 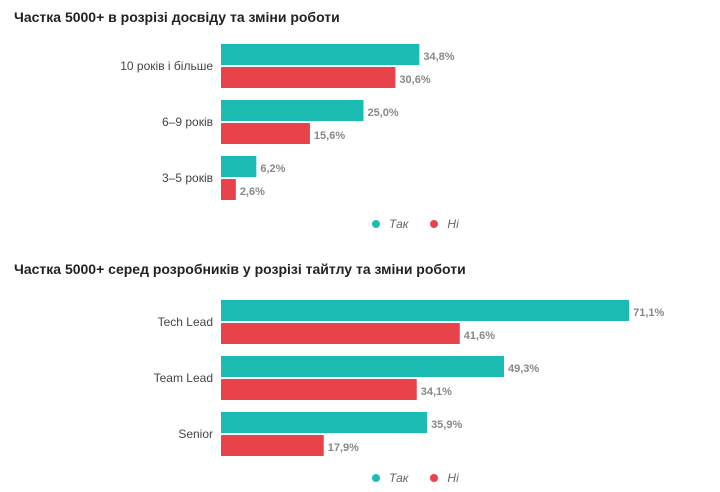 I want to click on value-label: 6,2%, so click(x=272, y=169).